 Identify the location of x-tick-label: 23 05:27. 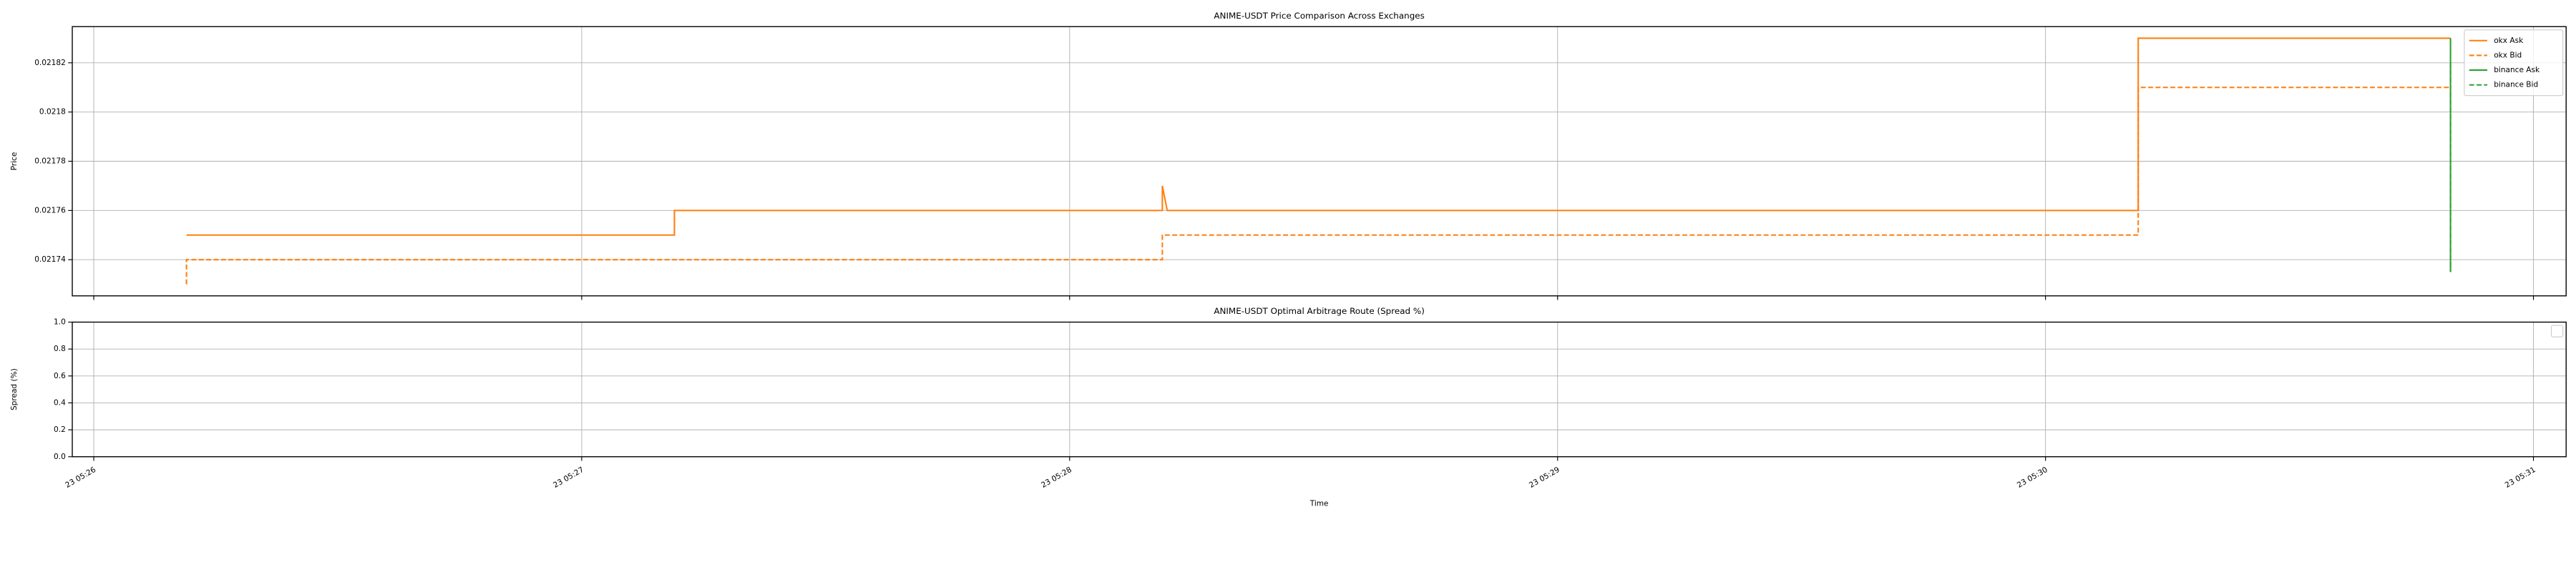
(568, 477).